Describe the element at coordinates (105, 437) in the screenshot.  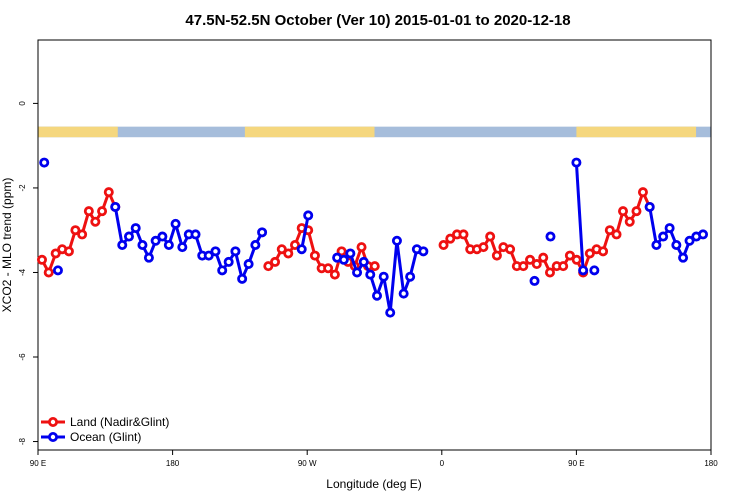
I see `legend-label: Ocean (Glint)` at that location.